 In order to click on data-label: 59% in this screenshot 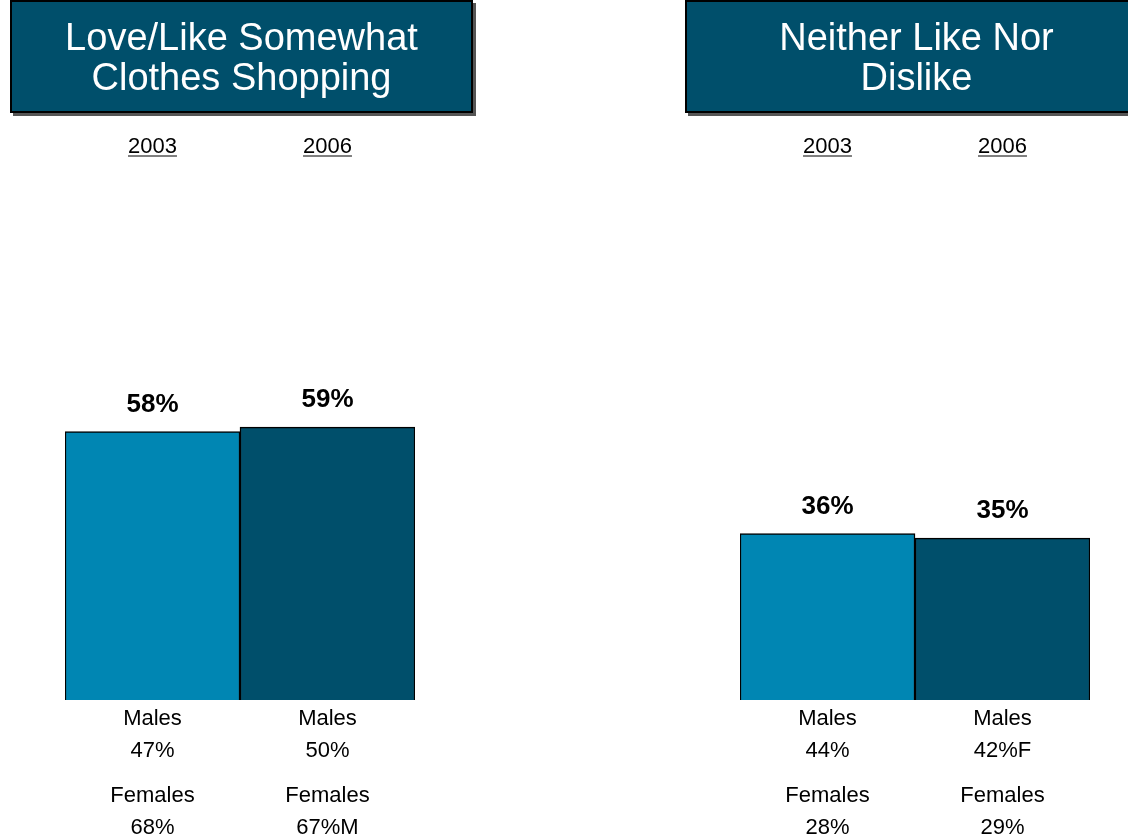, I will do `click(327, 398)`.